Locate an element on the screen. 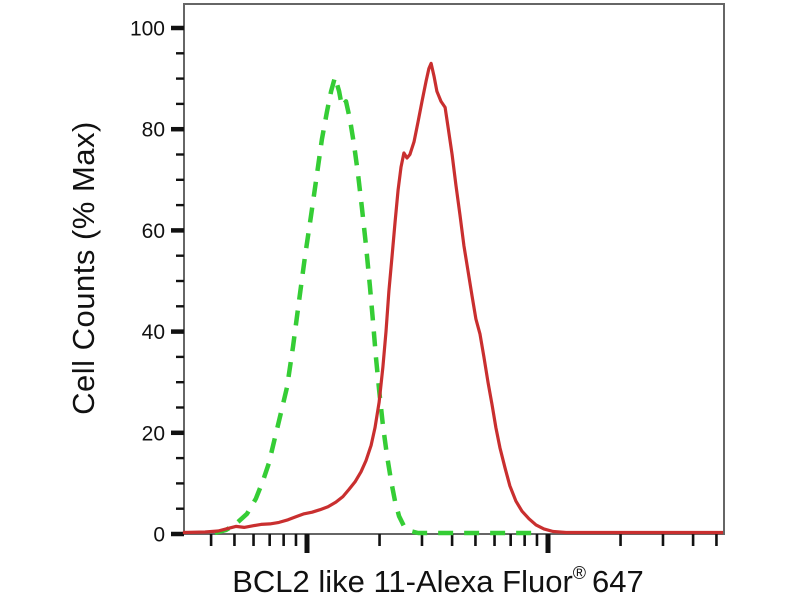 The width and height of the screenshot is (800, 600). y-tick-label: 40 is located at coordinates (153, 332).